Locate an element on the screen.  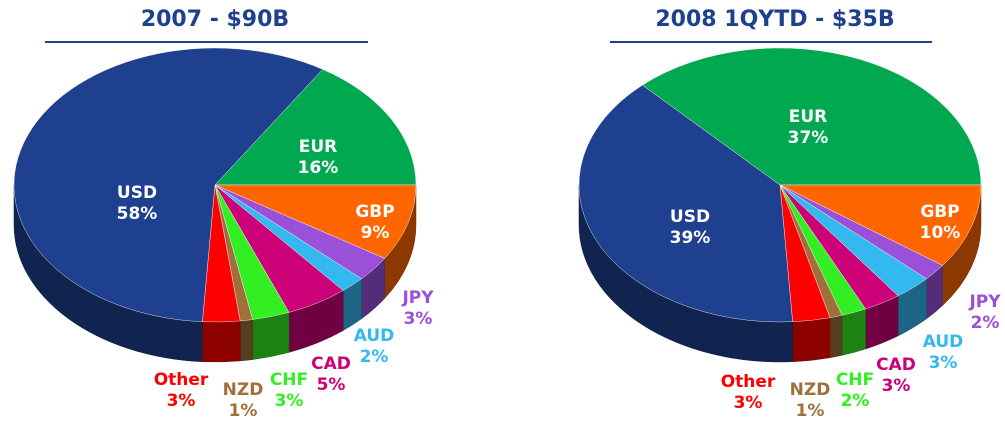
slice-value-label: 58% is located at coordinates (137, 214).